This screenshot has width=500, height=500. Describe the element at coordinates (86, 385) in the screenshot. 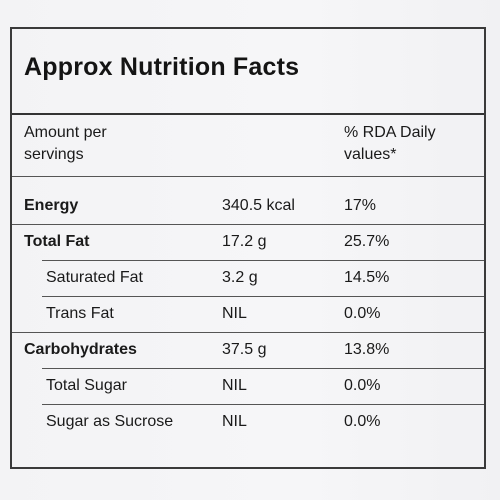

I see `nutrient-name: Total Sugar` at that location.